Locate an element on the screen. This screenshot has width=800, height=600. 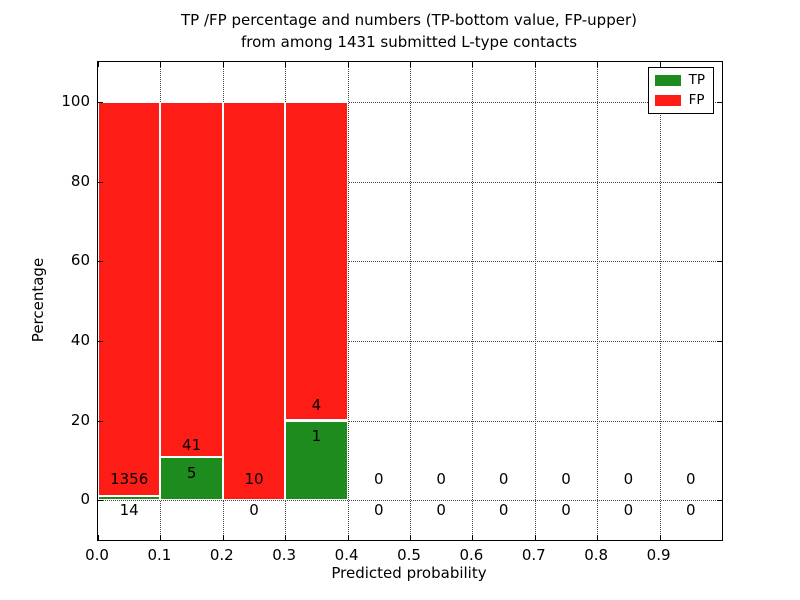
bar-count-label: 41 is located at coordinates (192, 444).